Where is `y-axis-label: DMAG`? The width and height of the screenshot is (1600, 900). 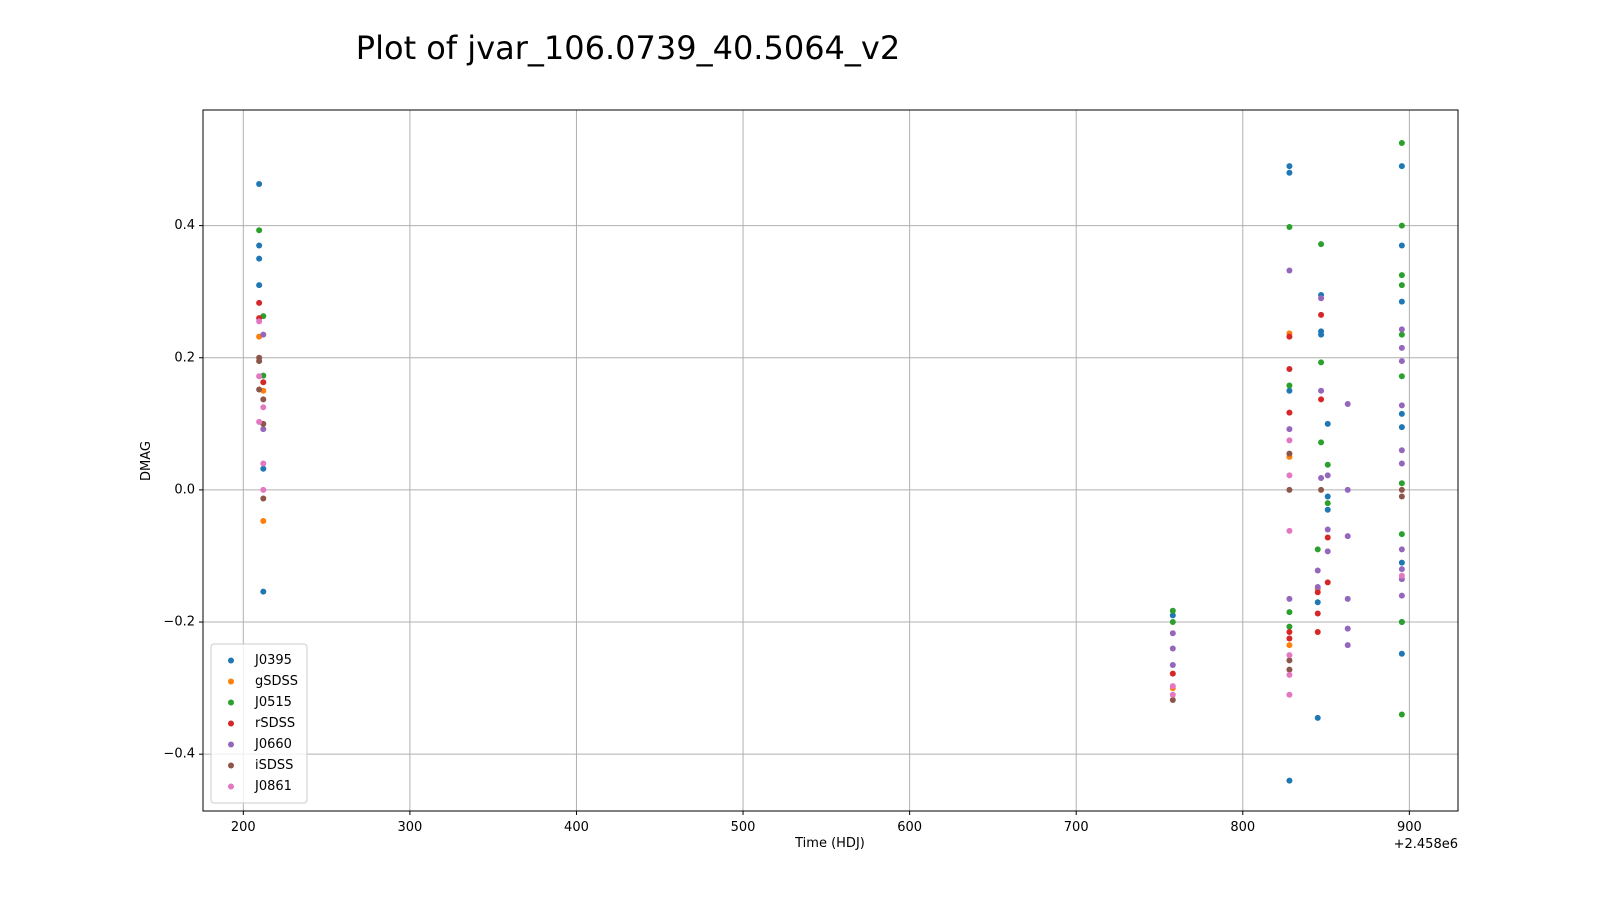 y-axis-label: DMAG is located at coordinates (146, 461).